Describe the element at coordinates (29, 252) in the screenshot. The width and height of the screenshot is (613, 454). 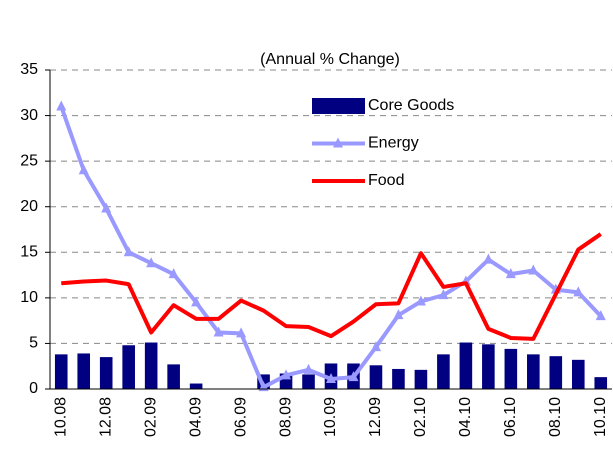
I see `y-tick-label: 15` at that location.